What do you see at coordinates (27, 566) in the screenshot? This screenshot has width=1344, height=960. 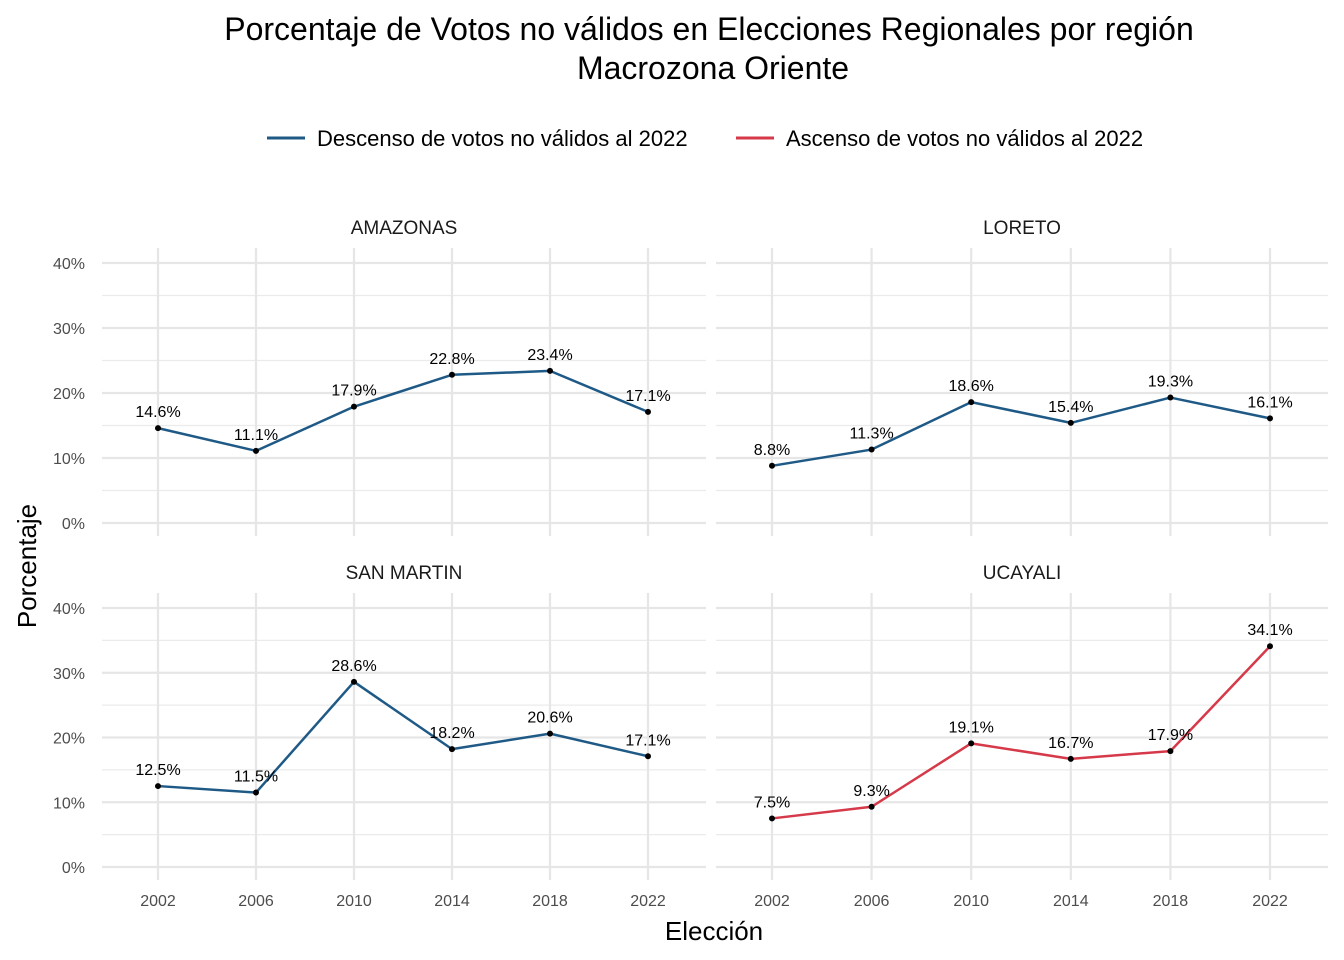 I see `y-axis-title: Porcentaje` at bounding box center [27, 566].